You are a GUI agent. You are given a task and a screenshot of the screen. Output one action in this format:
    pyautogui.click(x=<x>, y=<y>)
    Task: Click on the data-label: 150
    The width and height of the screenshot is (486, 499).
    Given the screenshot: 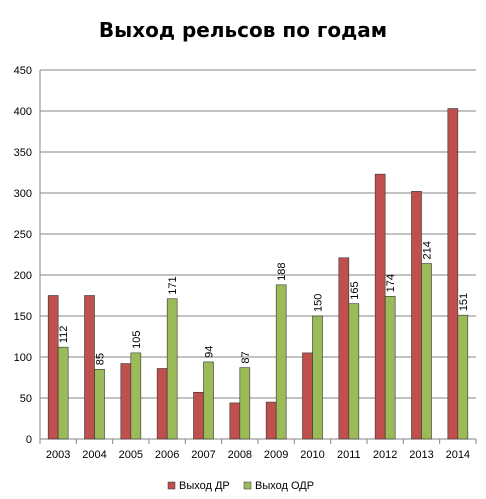 What is the action you would take?
    pyautogui.click(x=319, y=303)
    